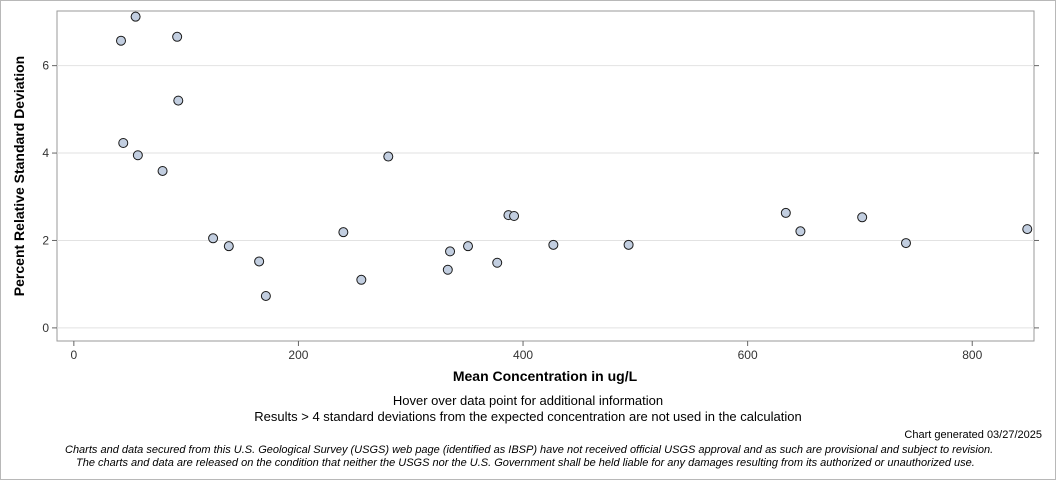 Image resolution: width=1056 pixels, height=480 pixels. I want to click on data-point: 256, 1.1, so click(361, 279).